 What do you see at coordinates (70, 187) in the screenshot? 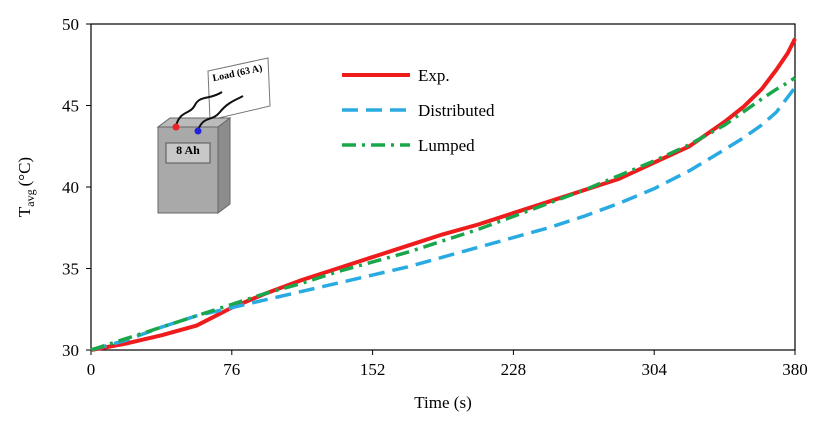
I see `y-tick-label: 40` at bounding box center [70, 187].